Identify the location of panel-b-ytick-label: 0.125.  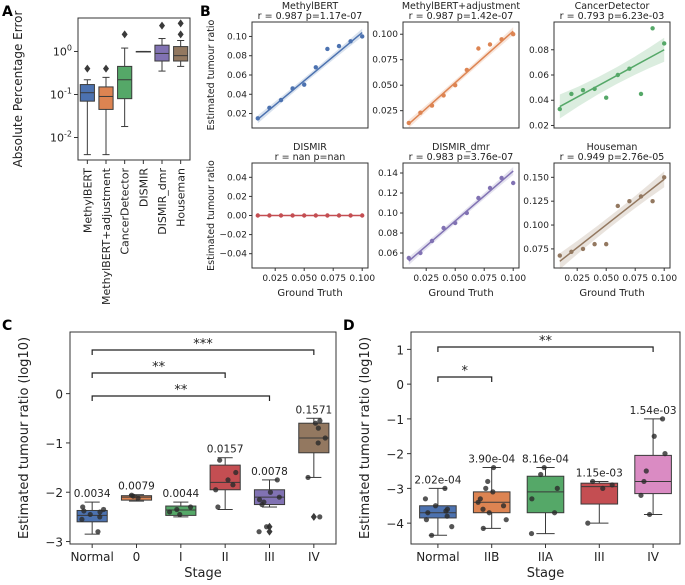
(536, 202).